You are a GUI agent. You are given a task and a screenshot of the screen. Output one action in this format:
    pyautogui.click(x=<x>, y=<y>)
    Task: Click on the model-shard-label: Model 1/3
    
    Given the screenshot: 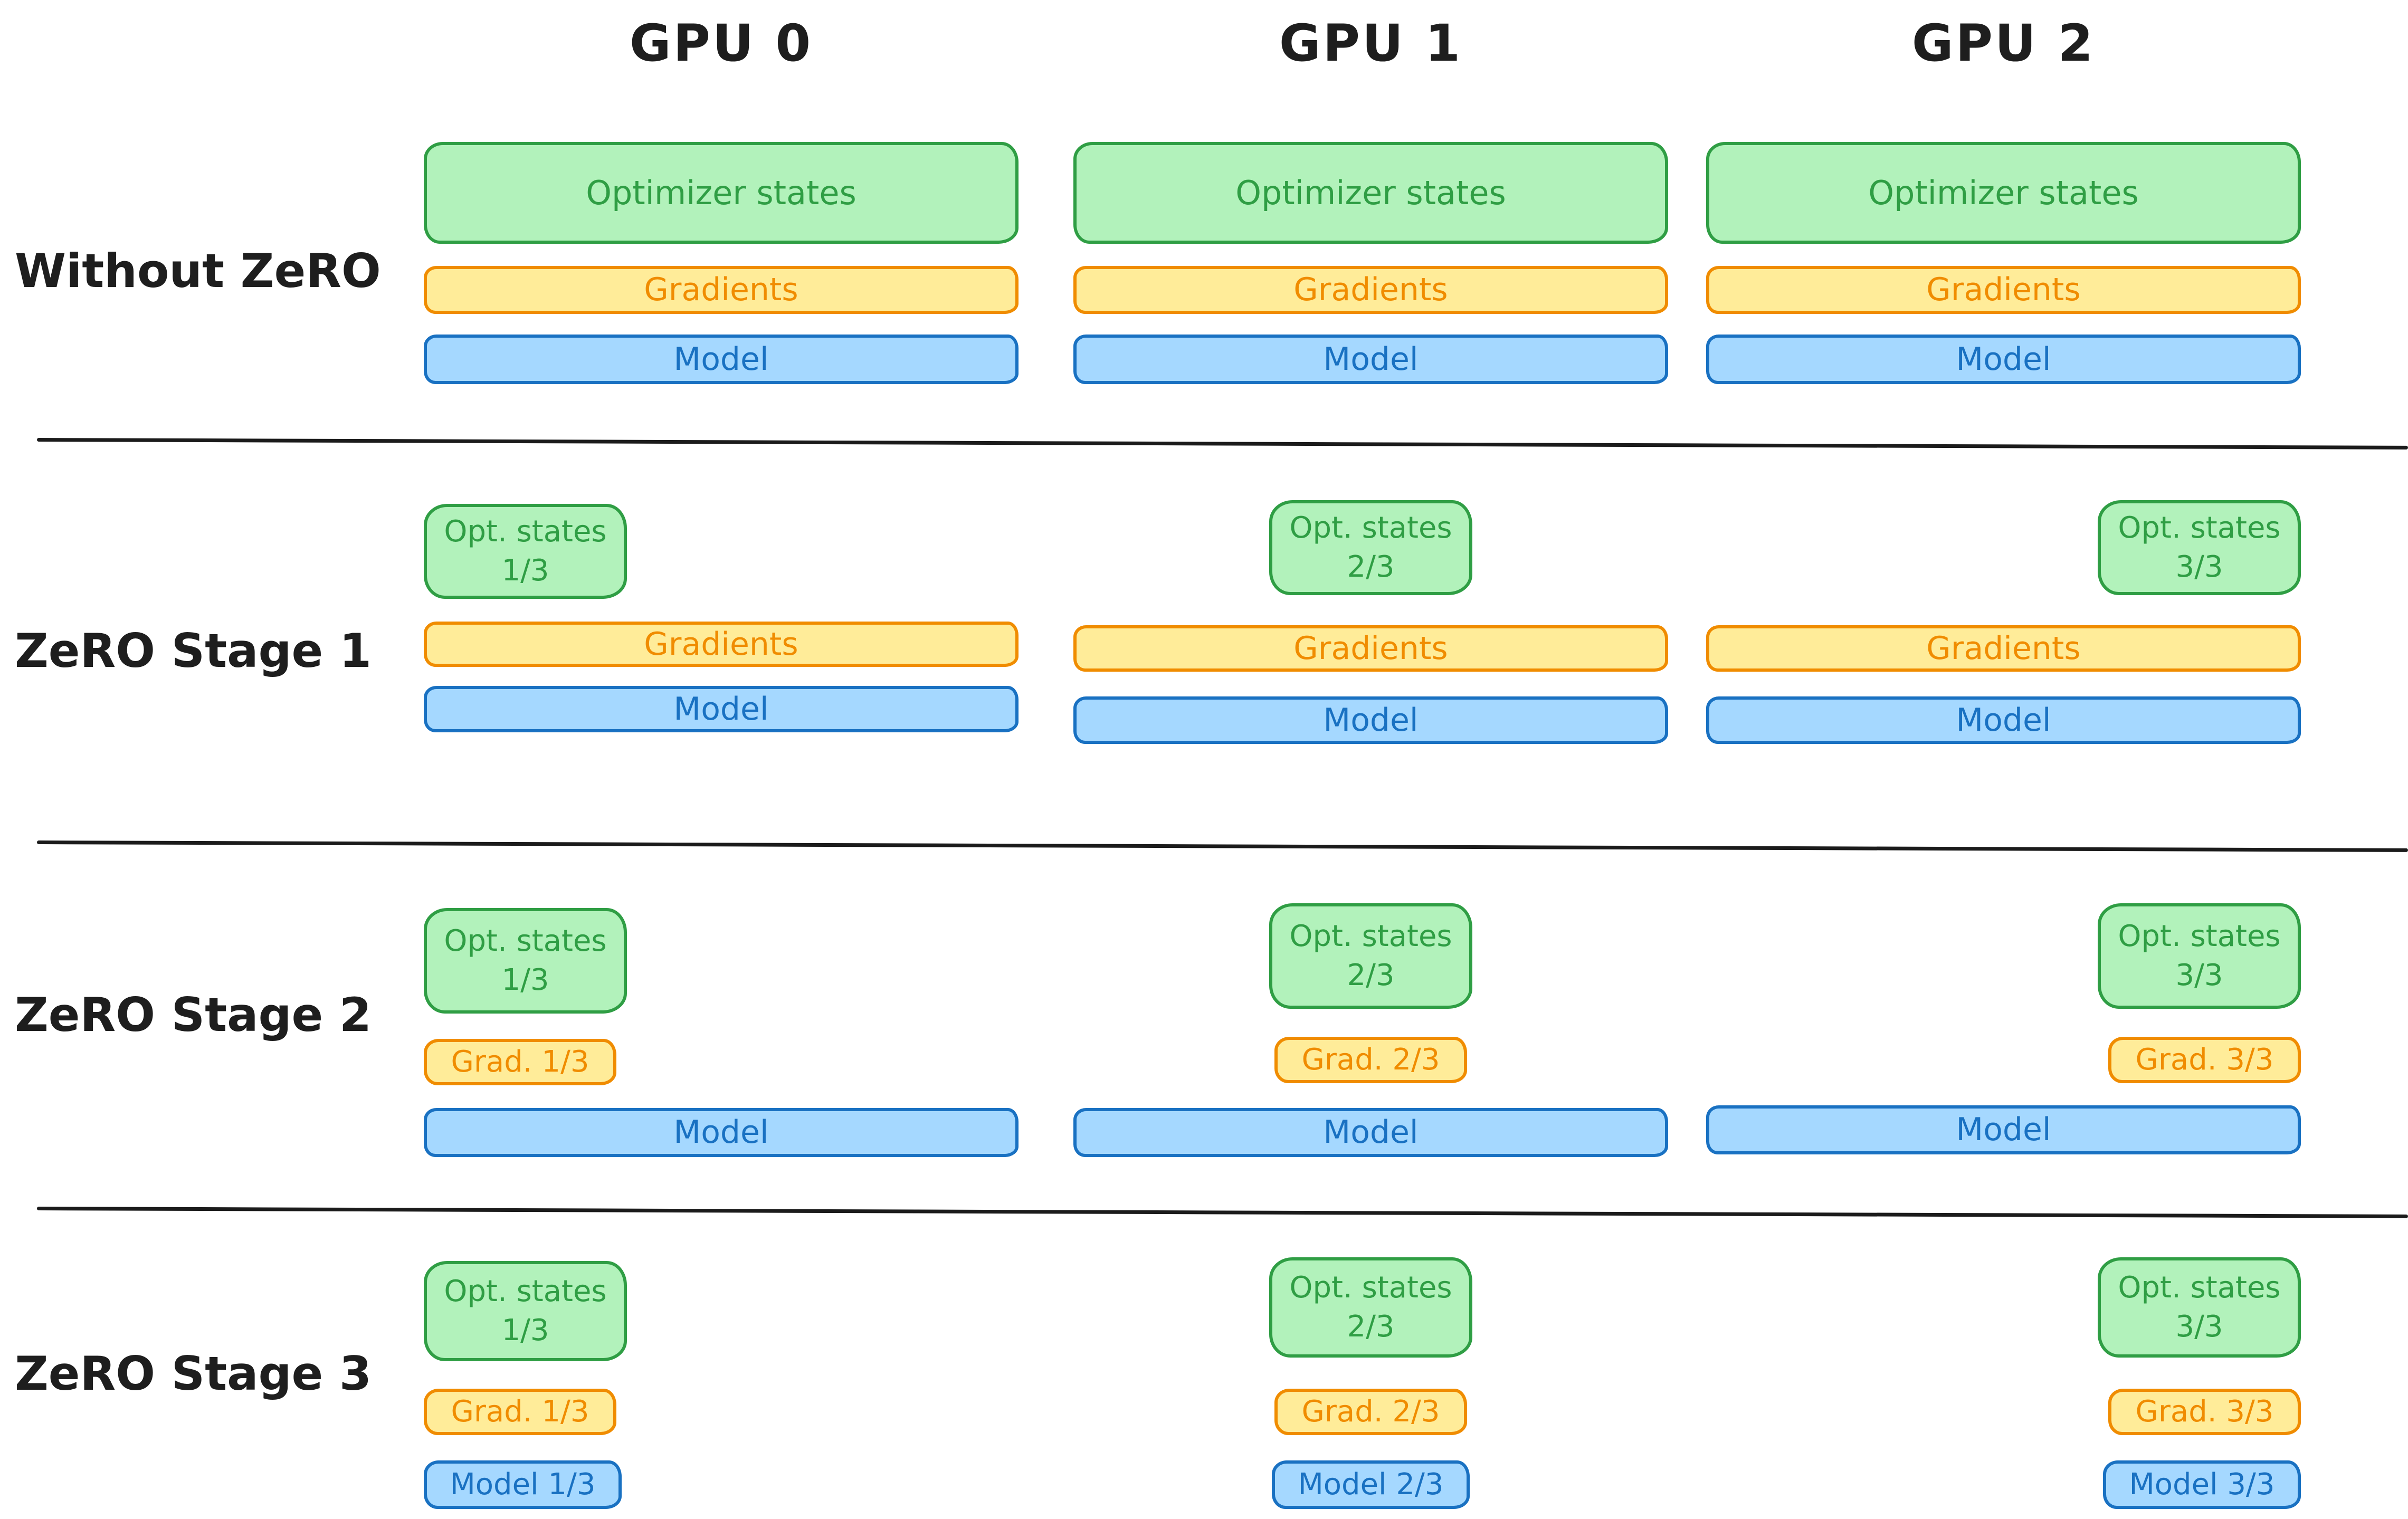 What is the action you would take?
    pyautogui.click(x=523, y=1484)
    